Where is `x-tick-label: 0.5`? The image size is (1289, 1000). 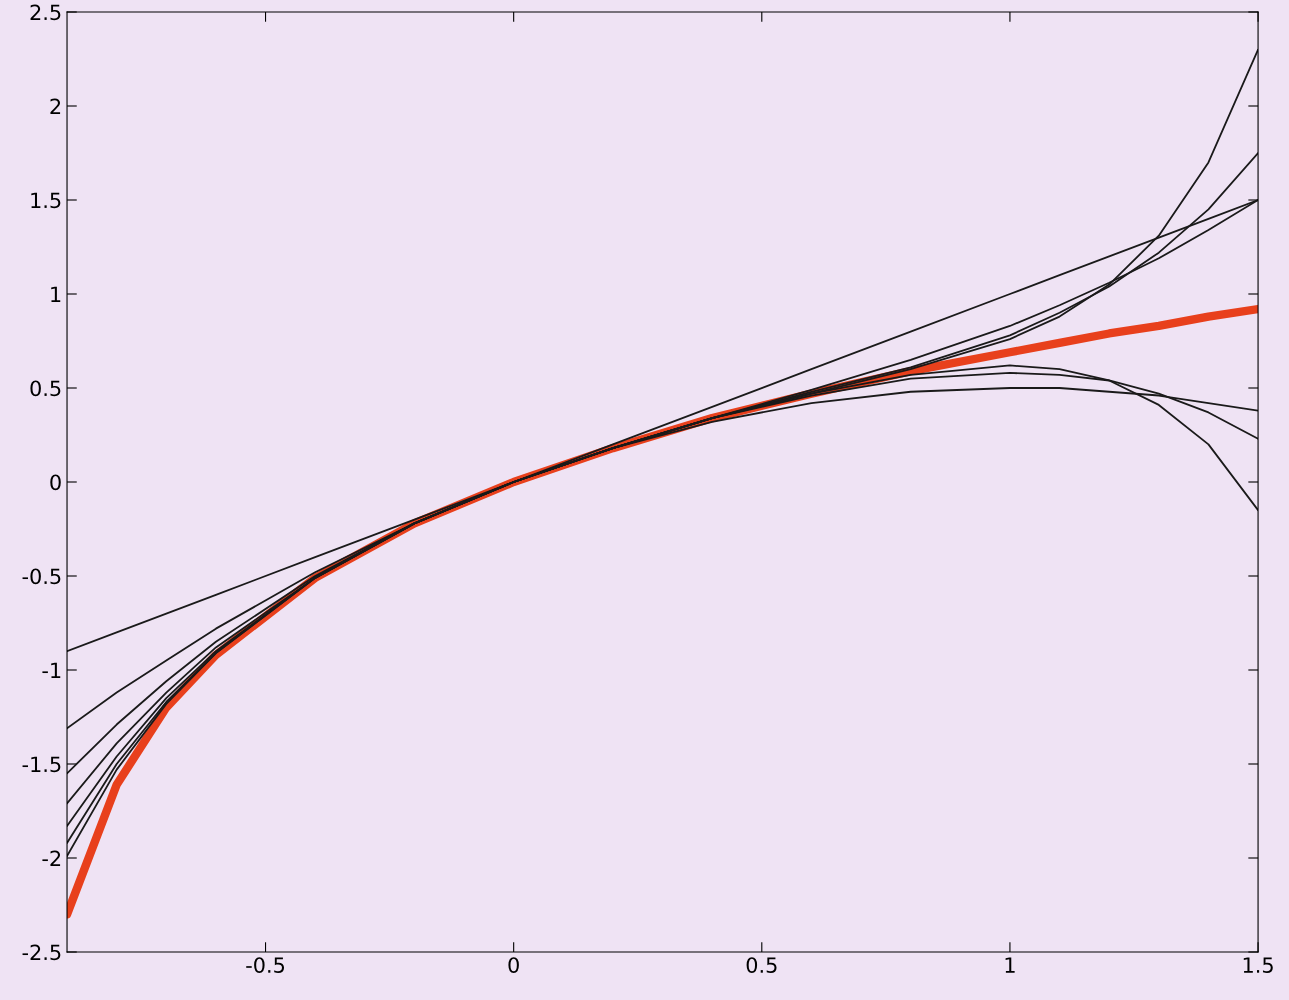
x-tick-label: 0.5 is located at coordinates (761, 965).